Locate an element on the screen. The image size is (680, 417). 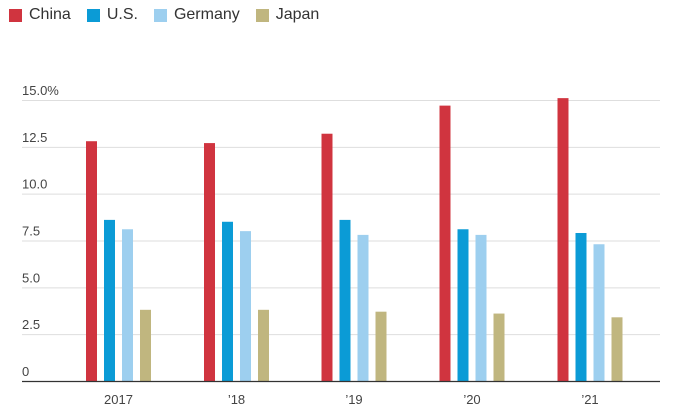
x-tick-label: 2017 is located at coordinates (118, 399).